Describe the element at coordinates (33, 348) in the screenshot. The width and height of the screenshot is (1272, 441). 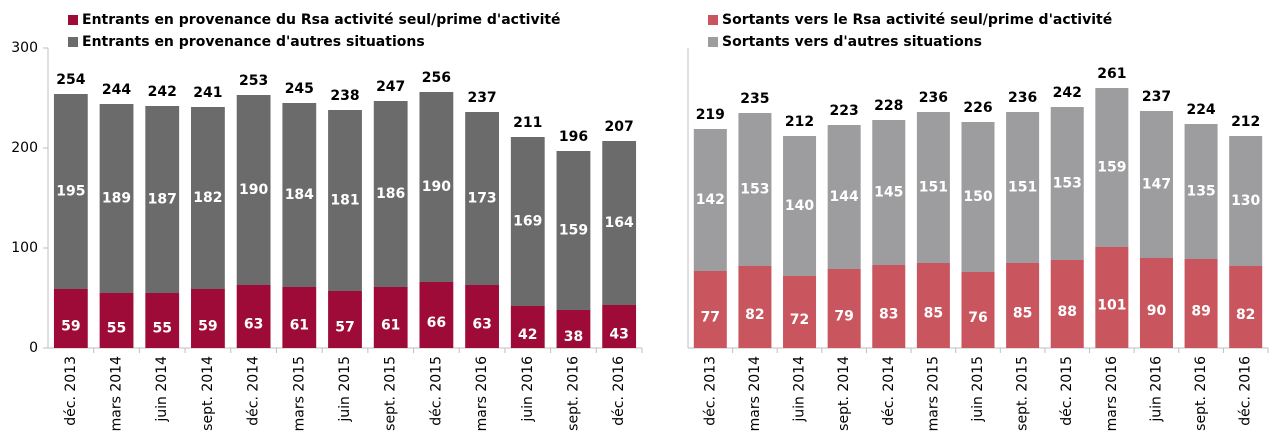
I see `y-tick-label: 0` at that location.